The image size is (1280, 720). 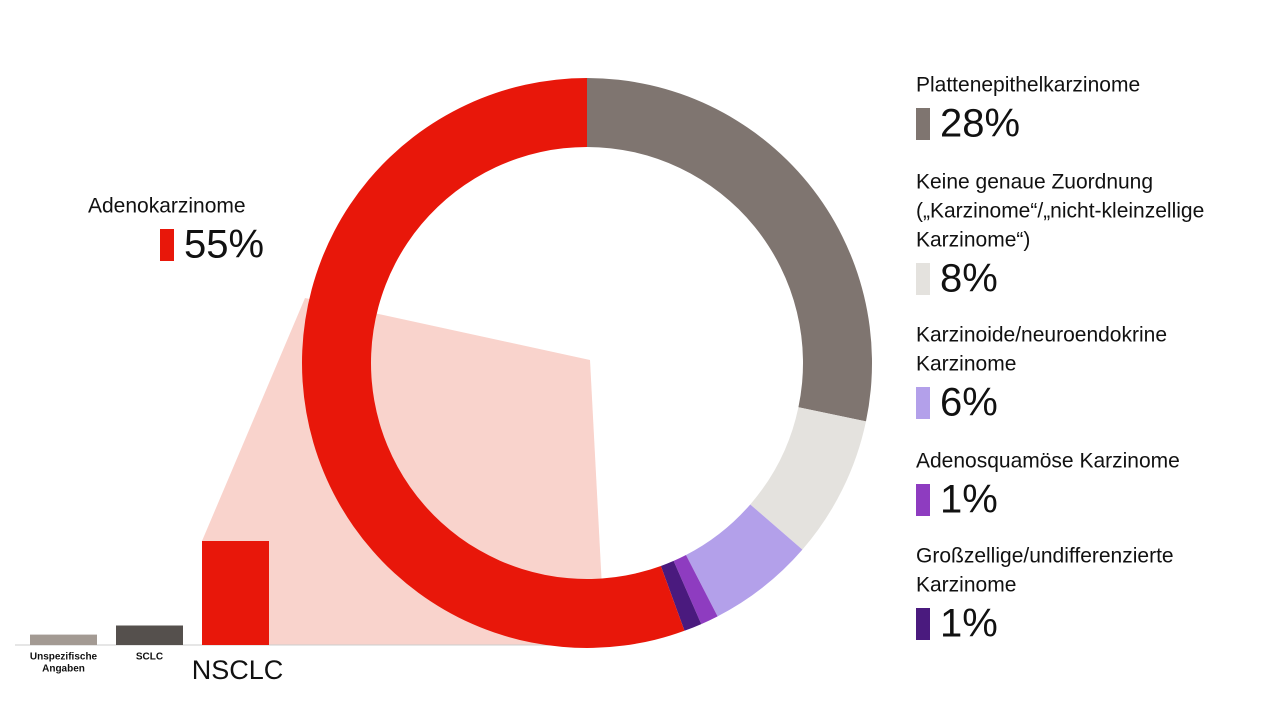 What do you see at coordinates (224, 245) in the screenshot?
I see `value-label: 55%` at bounding box center [224, 245].